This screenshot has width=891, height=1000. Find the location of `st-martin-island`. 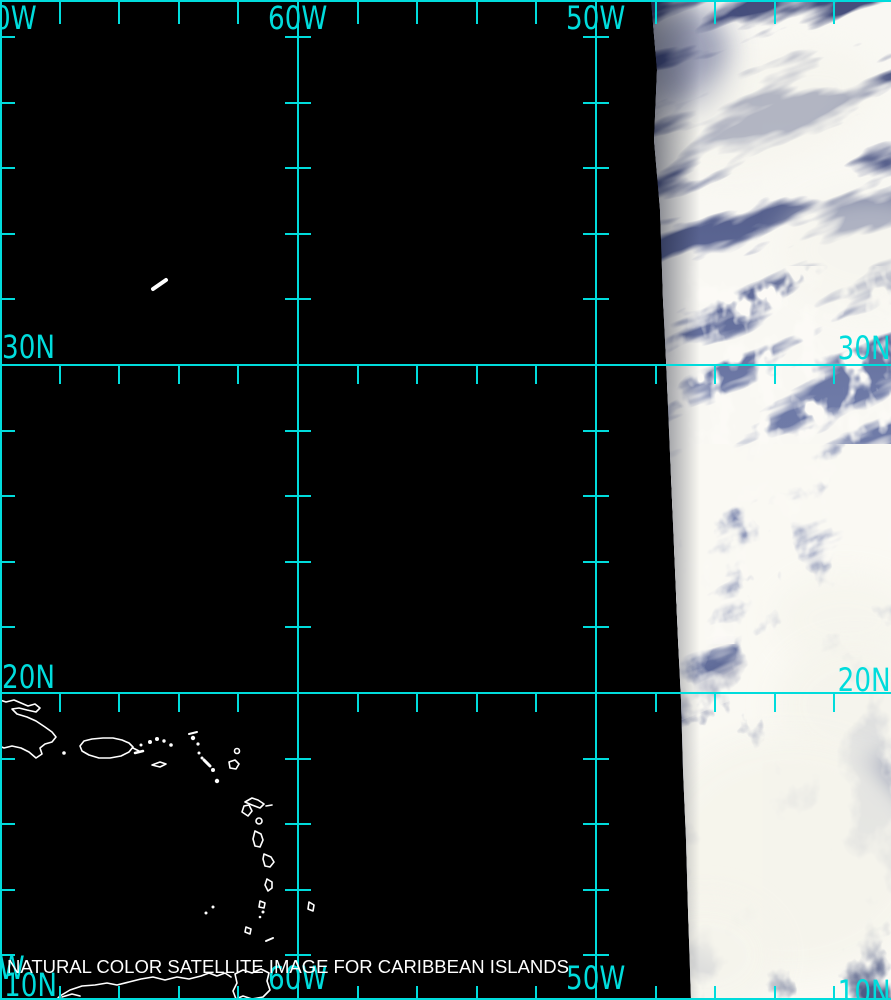

st-martin-island is located at coordinates (193, 738).